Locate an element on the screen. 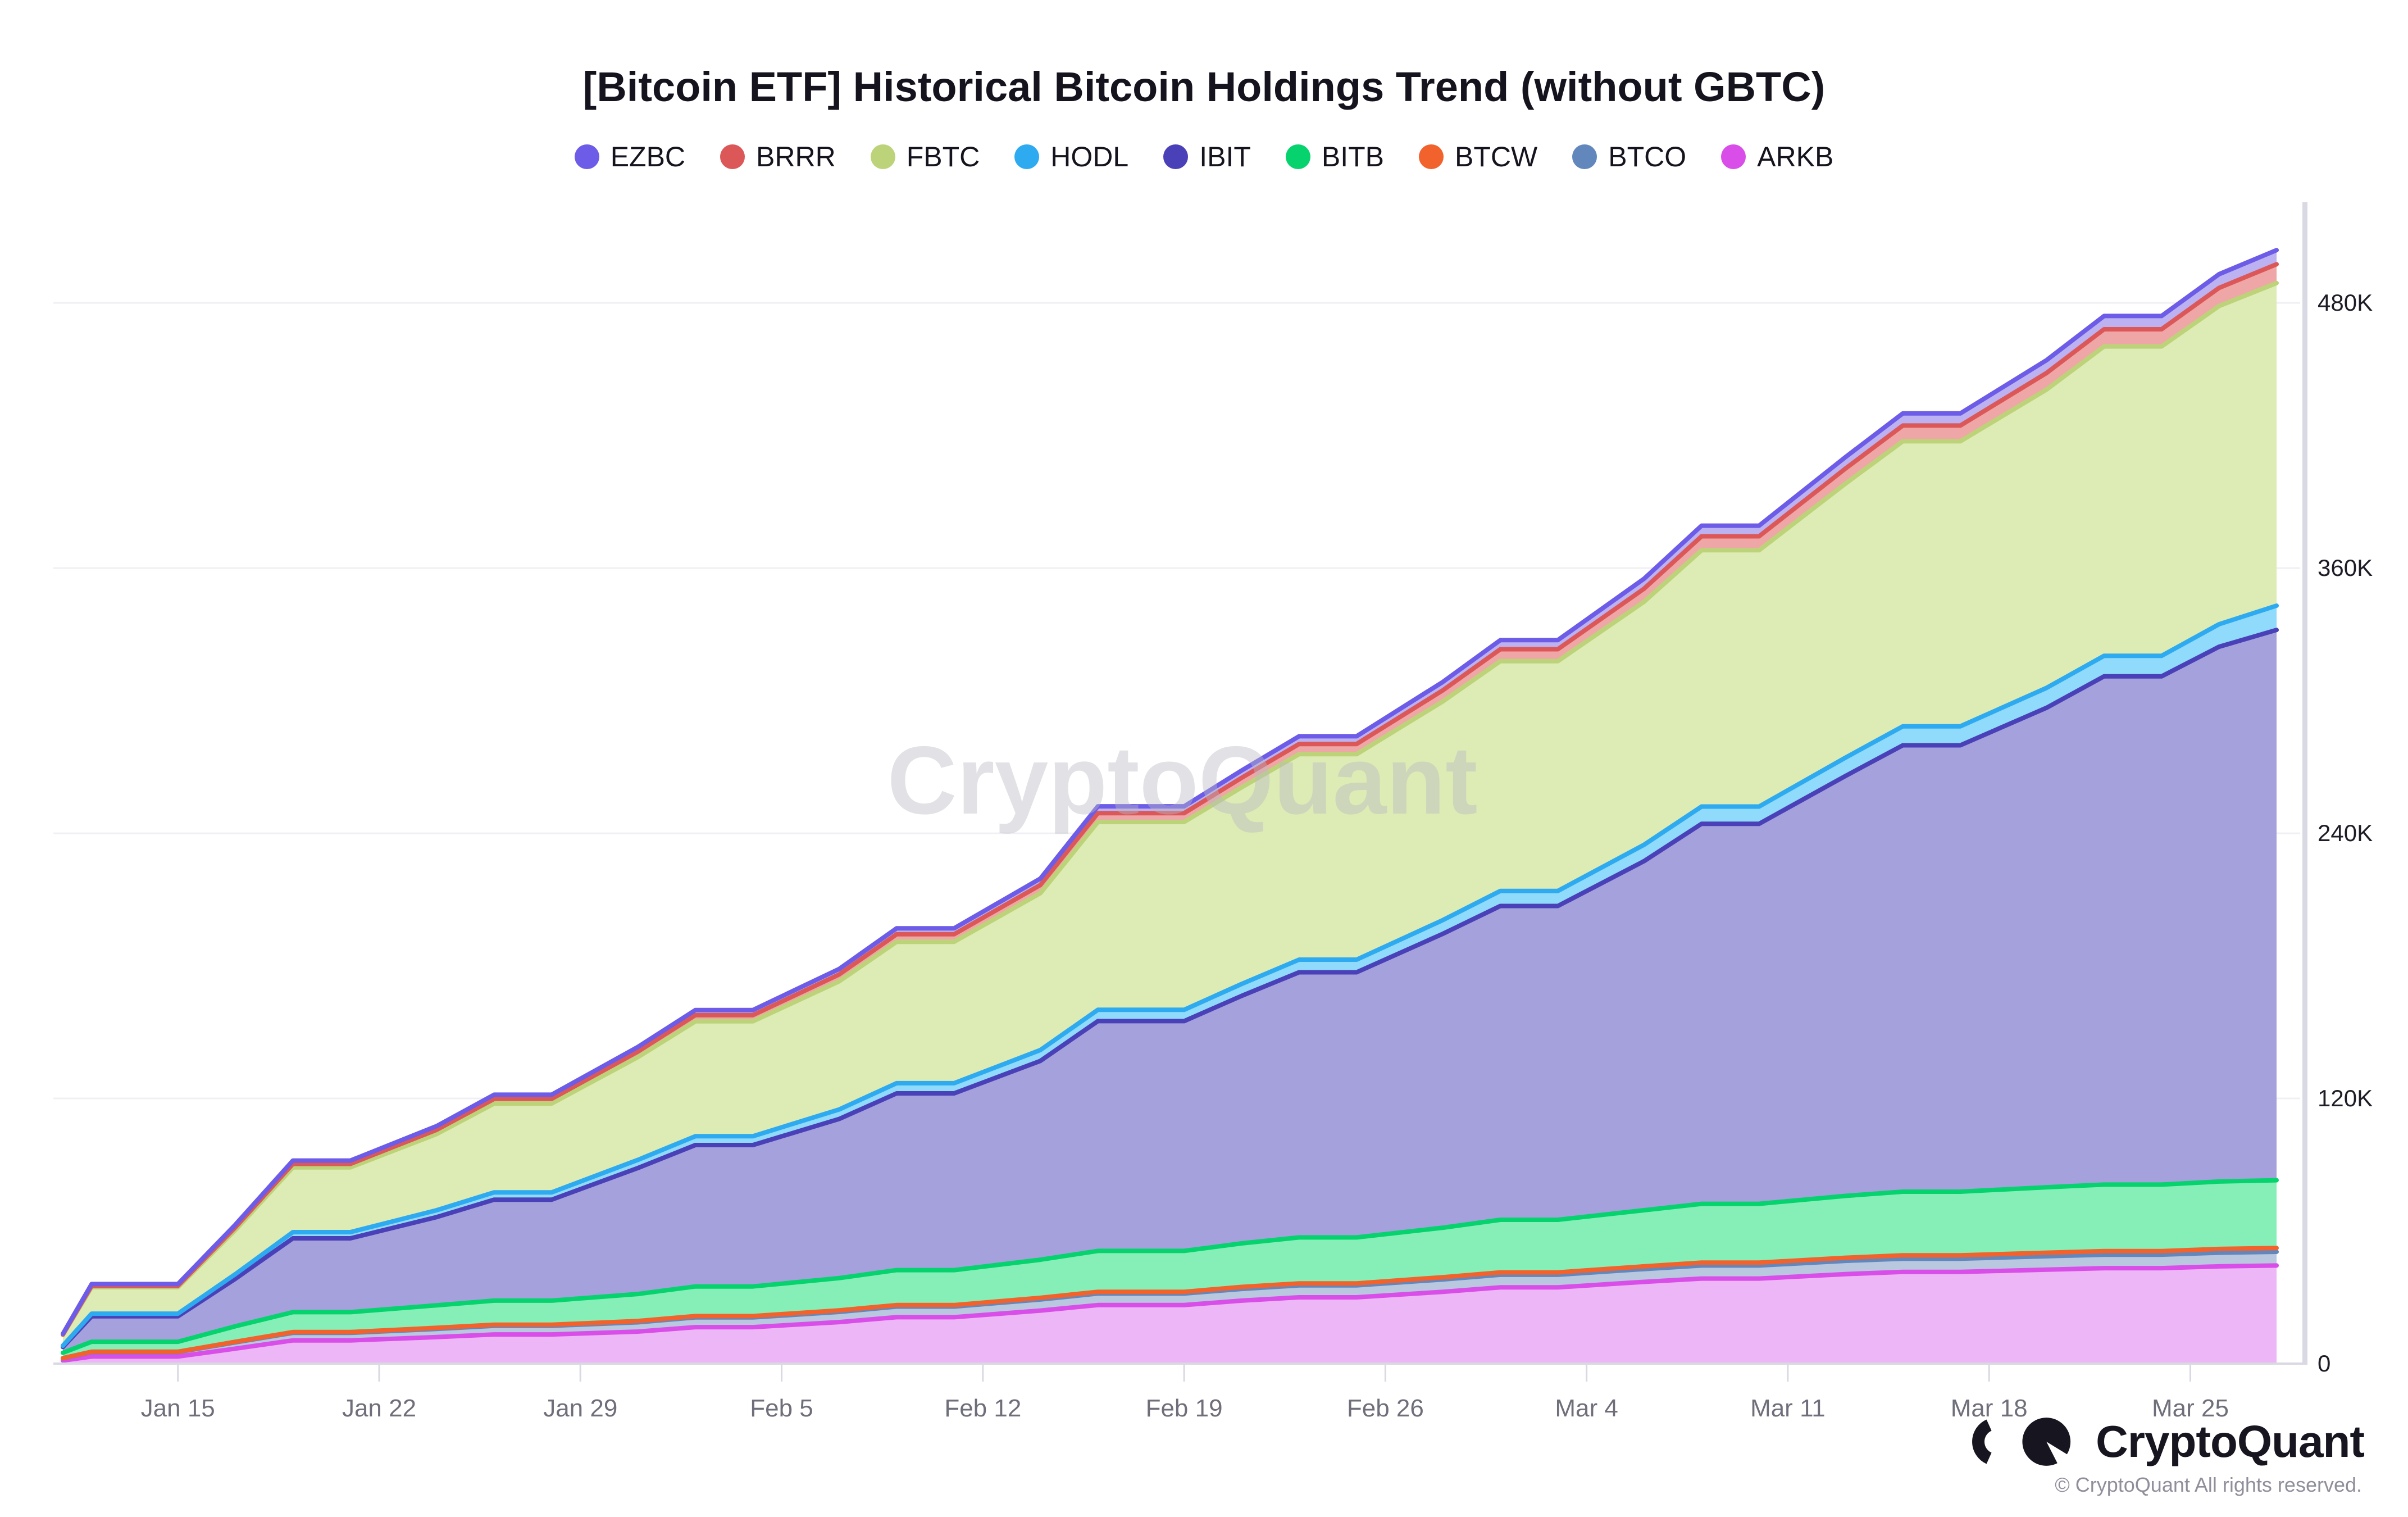 The height and width of the screenshot is (1517, 2408). legend-item-brrr: BRRR is located at coordinates (778, 156).